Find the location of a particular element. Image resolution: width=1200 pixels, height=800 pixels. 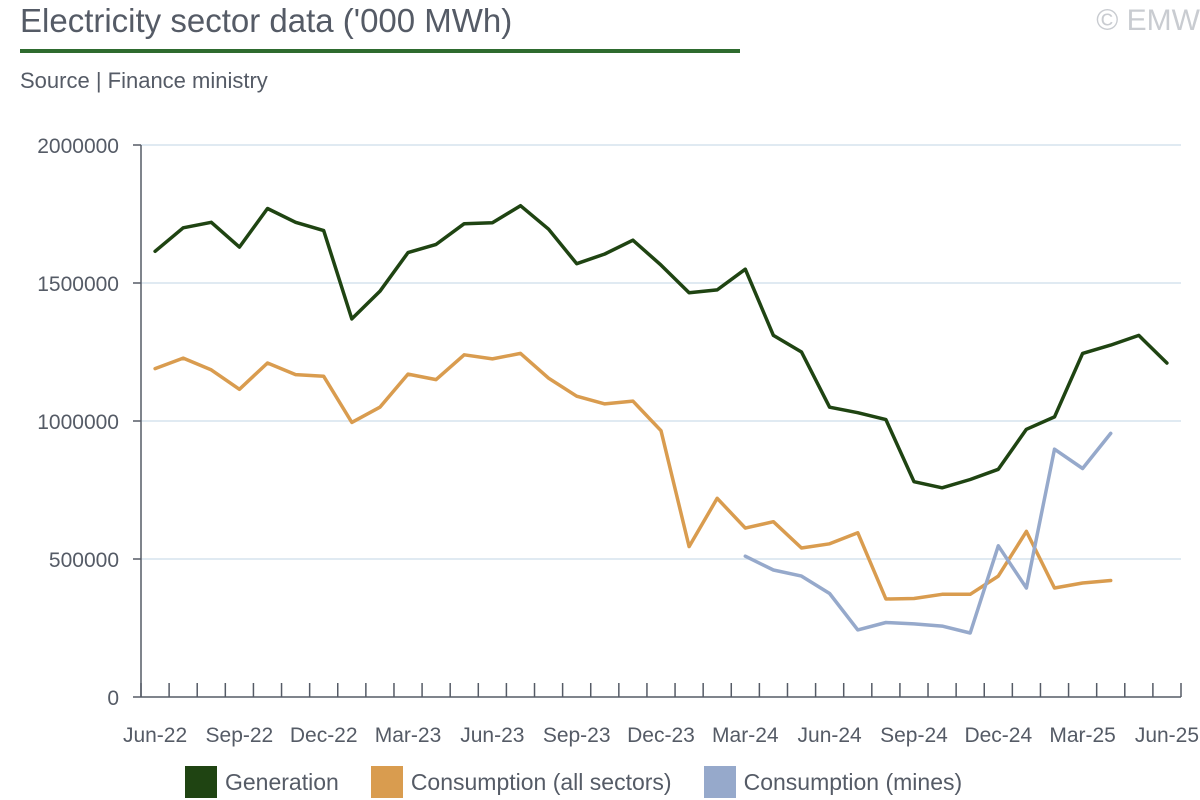

legend-label-consumption-all: Consumption (all sectors) is located at coordinates (541, 781).